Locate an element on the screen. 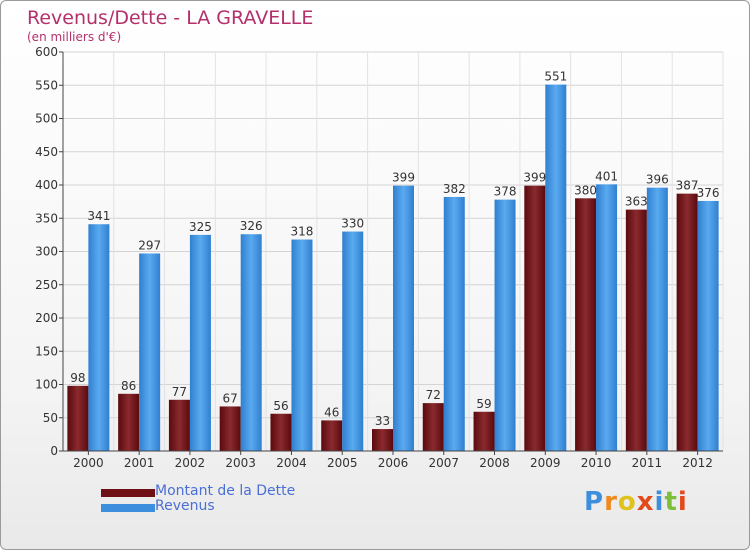  x-tick-label: 2006 is located at coordinates (393, 463).